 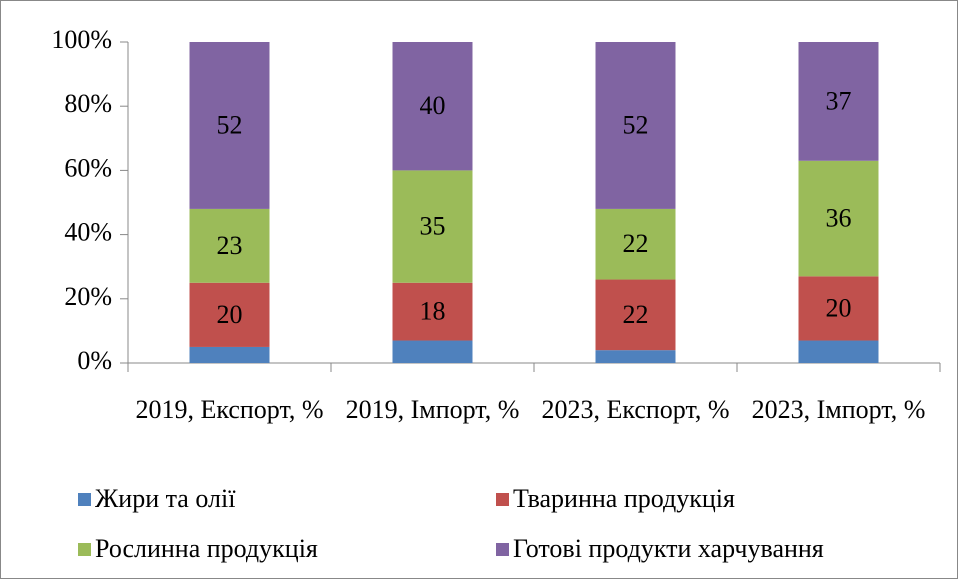 What do you see at coordinates (635, 409) in the screenshot?
I see `x-tick-label: 2023, Експорт, %` at bounding box center [635, 409].